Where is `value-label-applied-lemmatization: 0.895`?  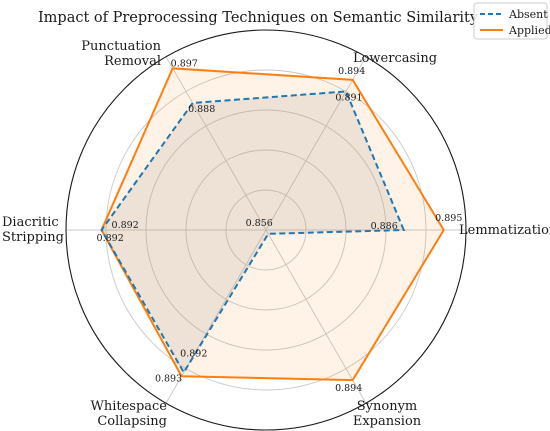 value-label-applied-lemmatization: 0.895 is located at coordinates (448, 218).